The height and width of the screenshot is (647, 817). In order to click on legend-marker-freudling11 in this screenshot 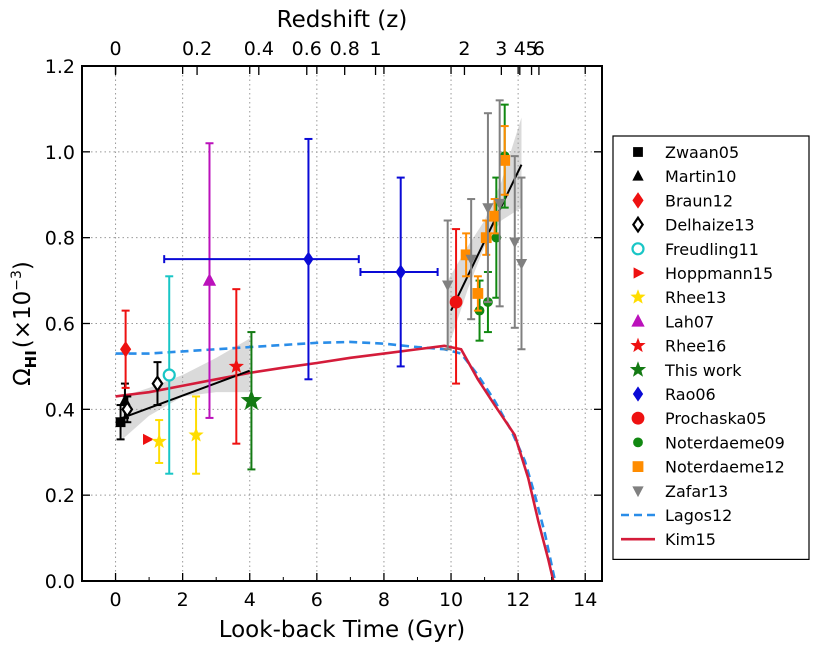, I will do `click(638, 249)`.